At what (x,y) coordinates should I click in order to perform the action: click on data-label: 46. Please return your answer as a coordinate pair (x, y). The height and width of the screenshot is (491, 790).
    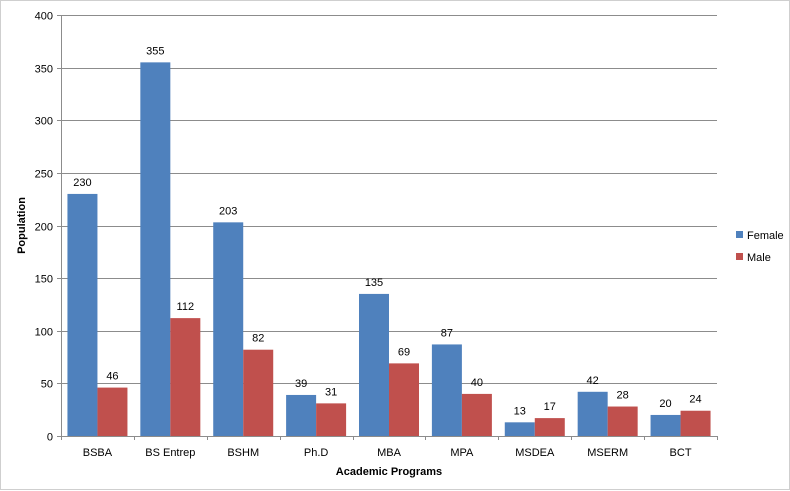
    Looking at the image, I should click on (112, 377).